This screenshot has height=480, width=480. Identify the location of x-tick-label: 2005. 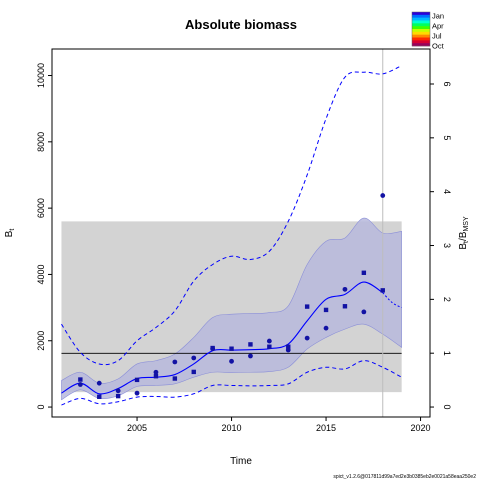
(137, 428).